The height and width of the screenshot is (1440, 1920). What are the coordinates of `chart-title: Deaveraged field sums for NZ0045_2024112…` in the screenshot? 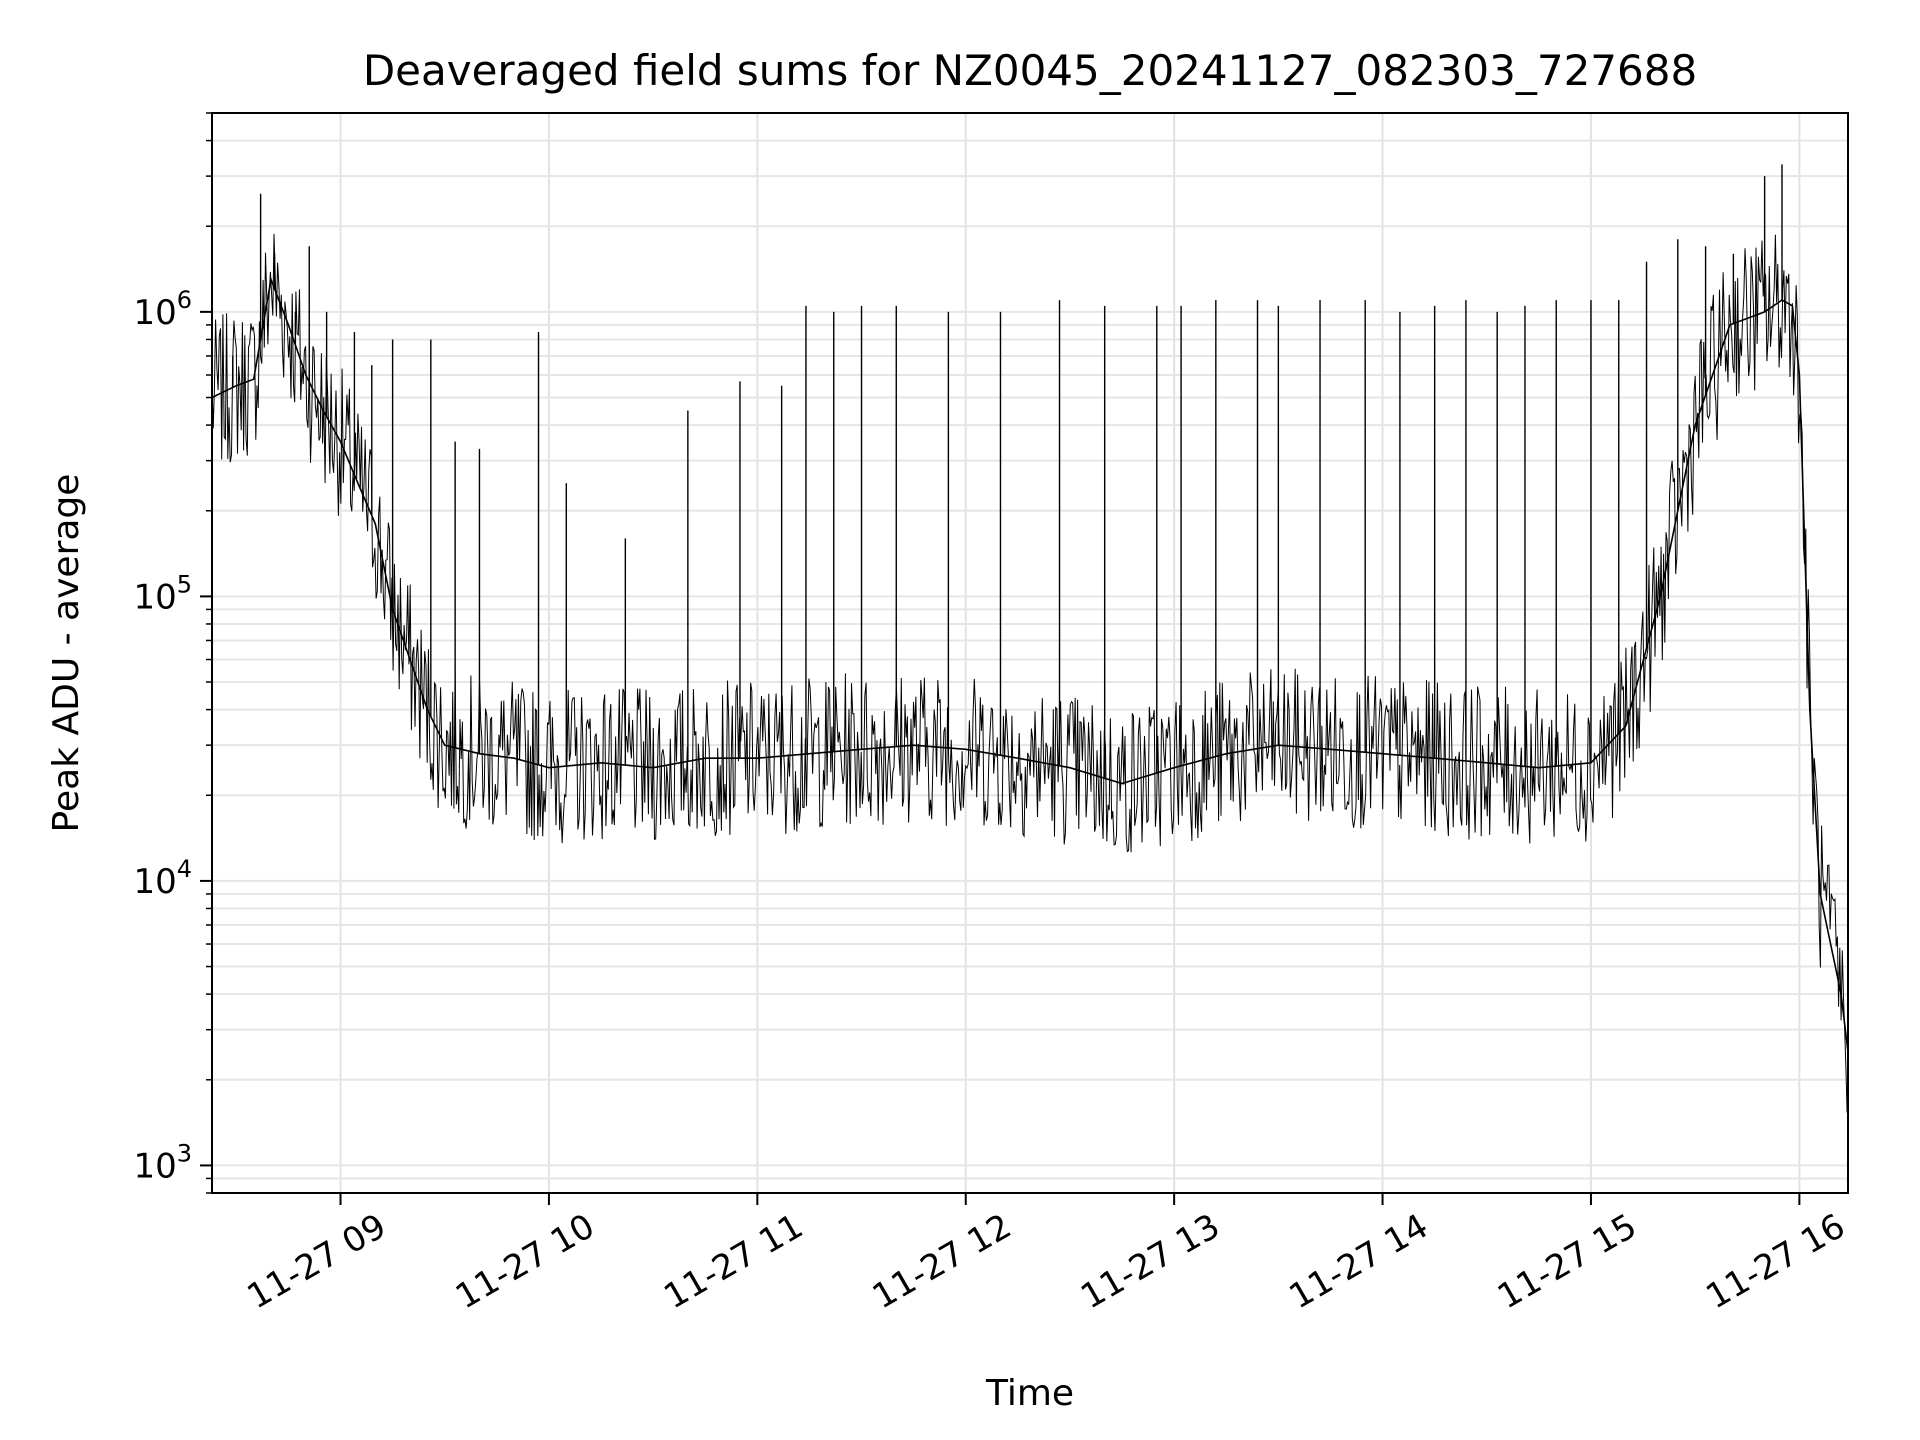 It's located at (1030, 70).